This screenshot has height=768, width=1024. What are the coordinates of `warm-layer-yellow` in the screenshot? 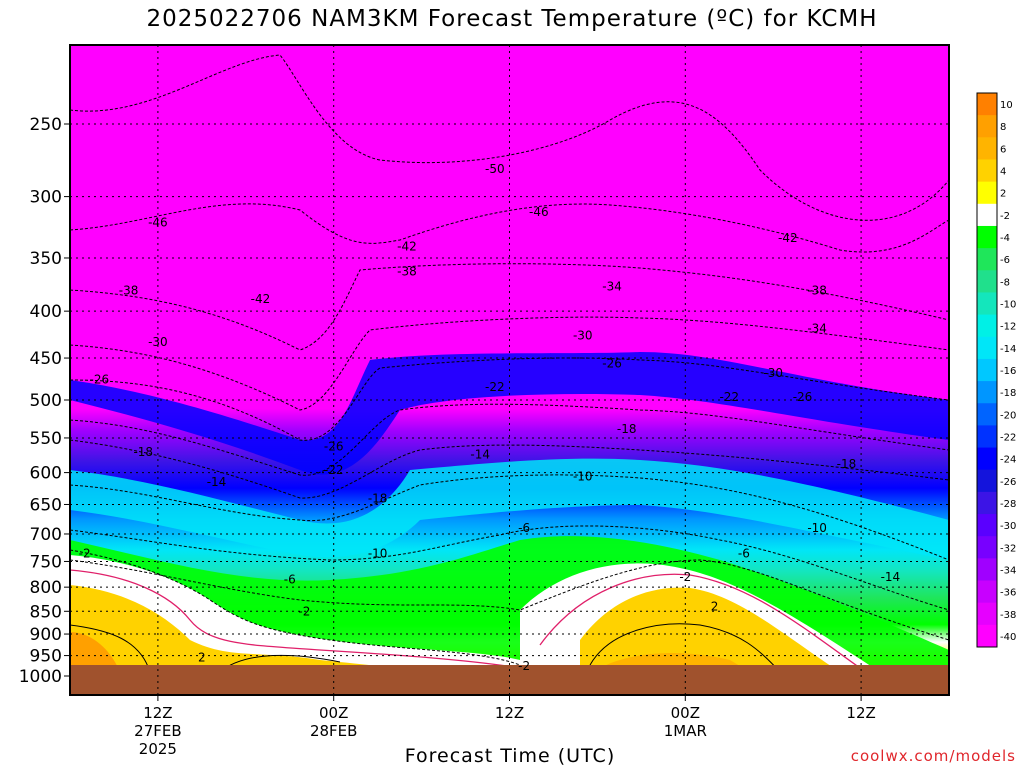 It's located at (245, 628).